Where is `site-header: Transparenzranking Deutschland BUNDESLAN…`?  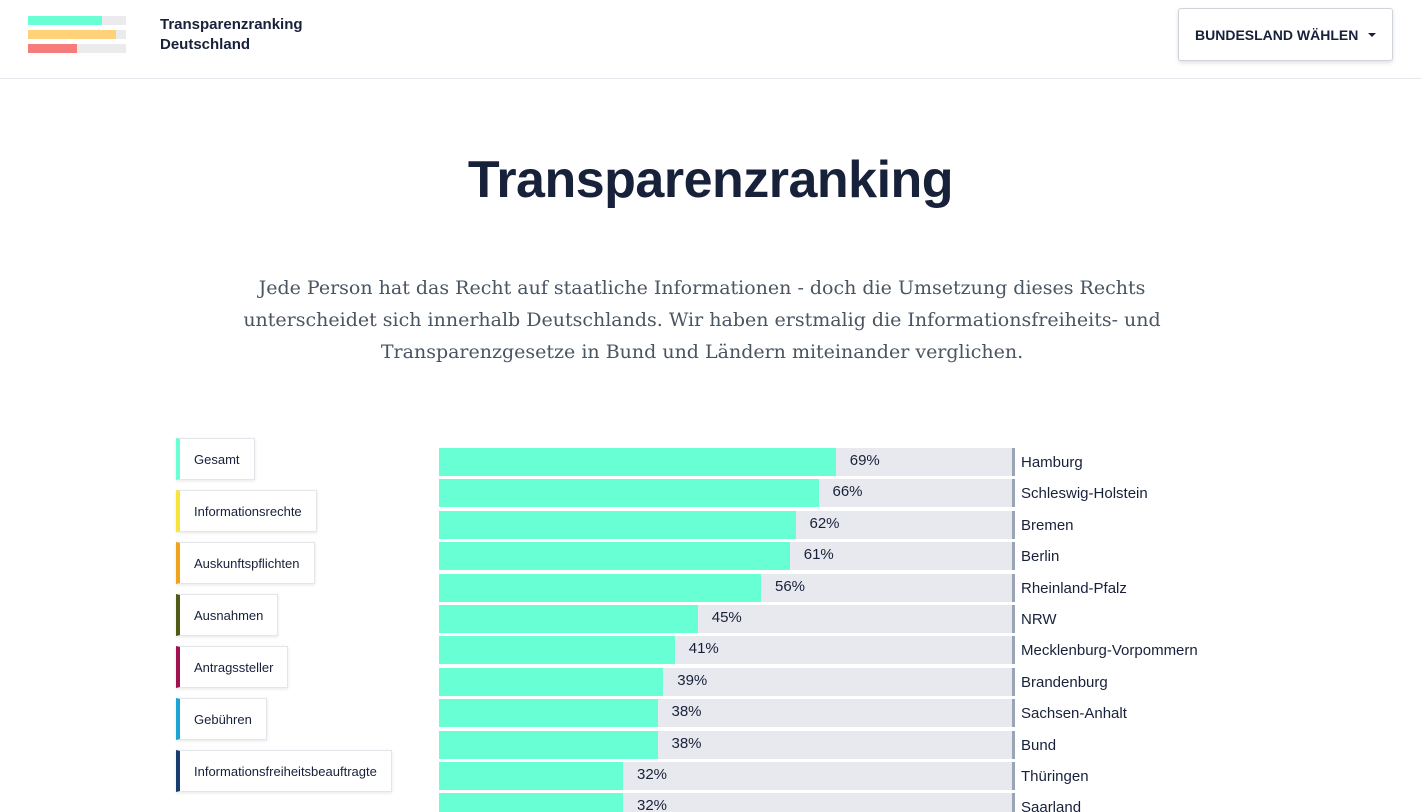
site-header: Transparenzranking Deutschland BUNDESLAN… is located at coordinates (710, 39).